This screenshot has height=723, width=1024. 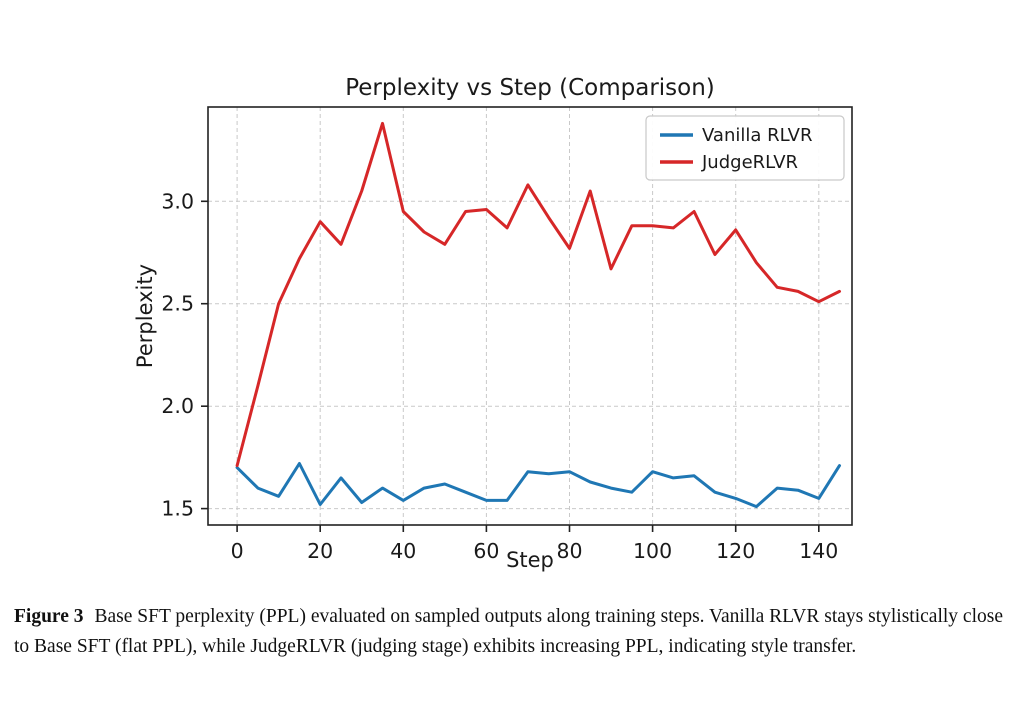 I want to click on x-tick-label: 80, so click(x=569, y=551).